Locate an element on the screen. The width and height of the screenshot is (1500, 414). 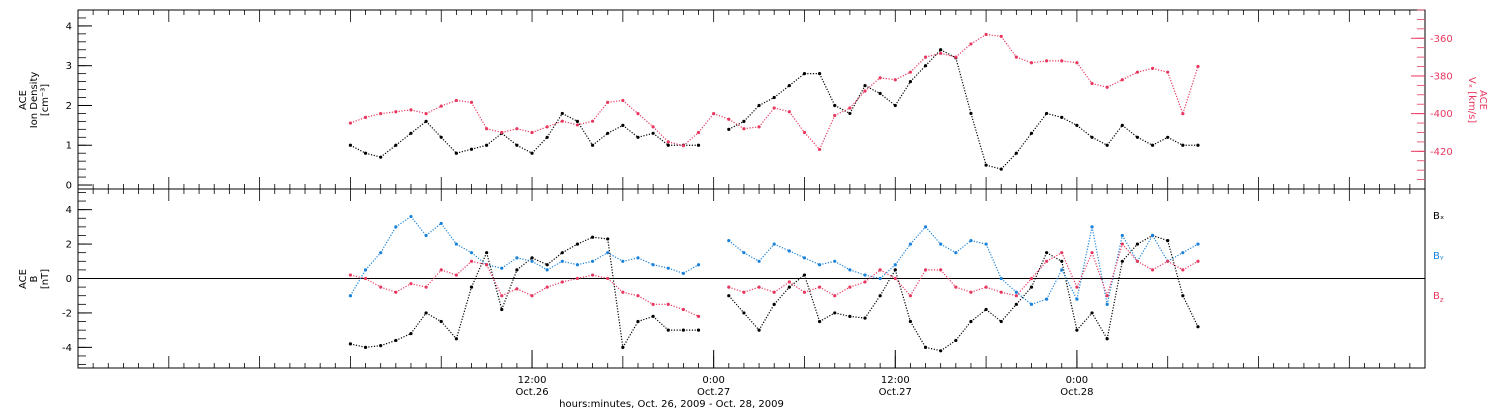
x-tick-time: 0:00 is located at coordinates (1077, 380).